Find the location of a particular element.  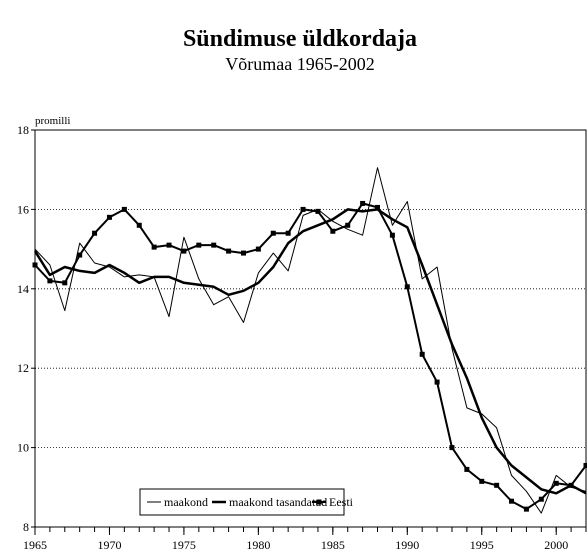

y-tick-label: 16 is located at coordinates (23, 209).